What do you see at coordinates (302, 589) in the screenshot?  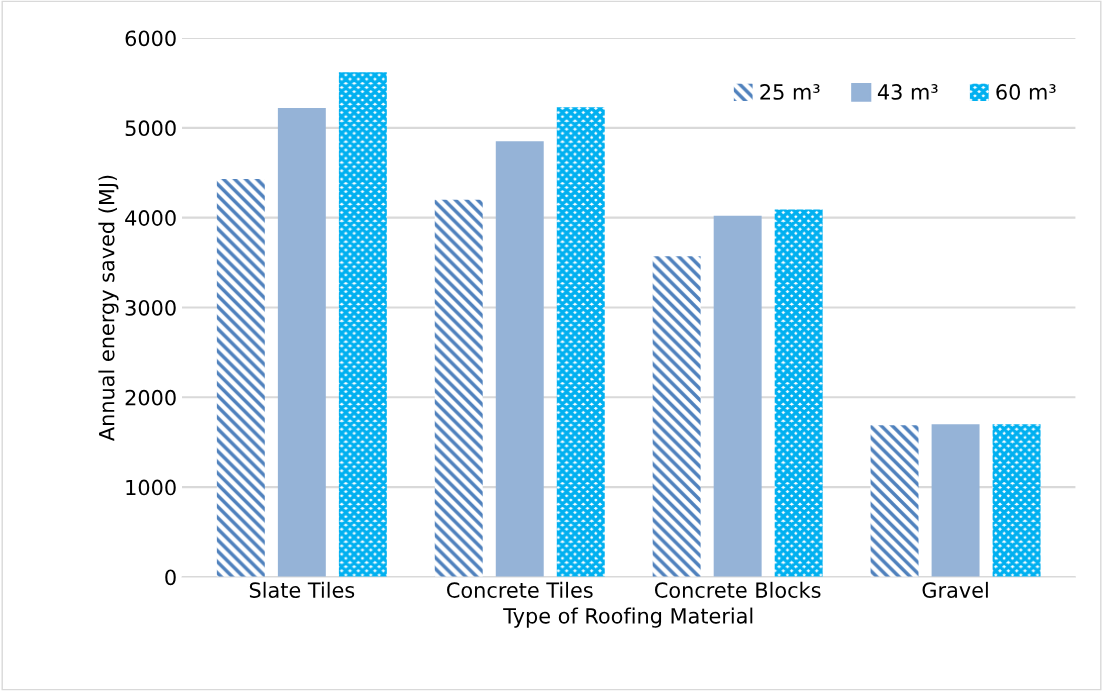 I see `x-tick-label: Slate Tiles` at bounding box center [302, 589].